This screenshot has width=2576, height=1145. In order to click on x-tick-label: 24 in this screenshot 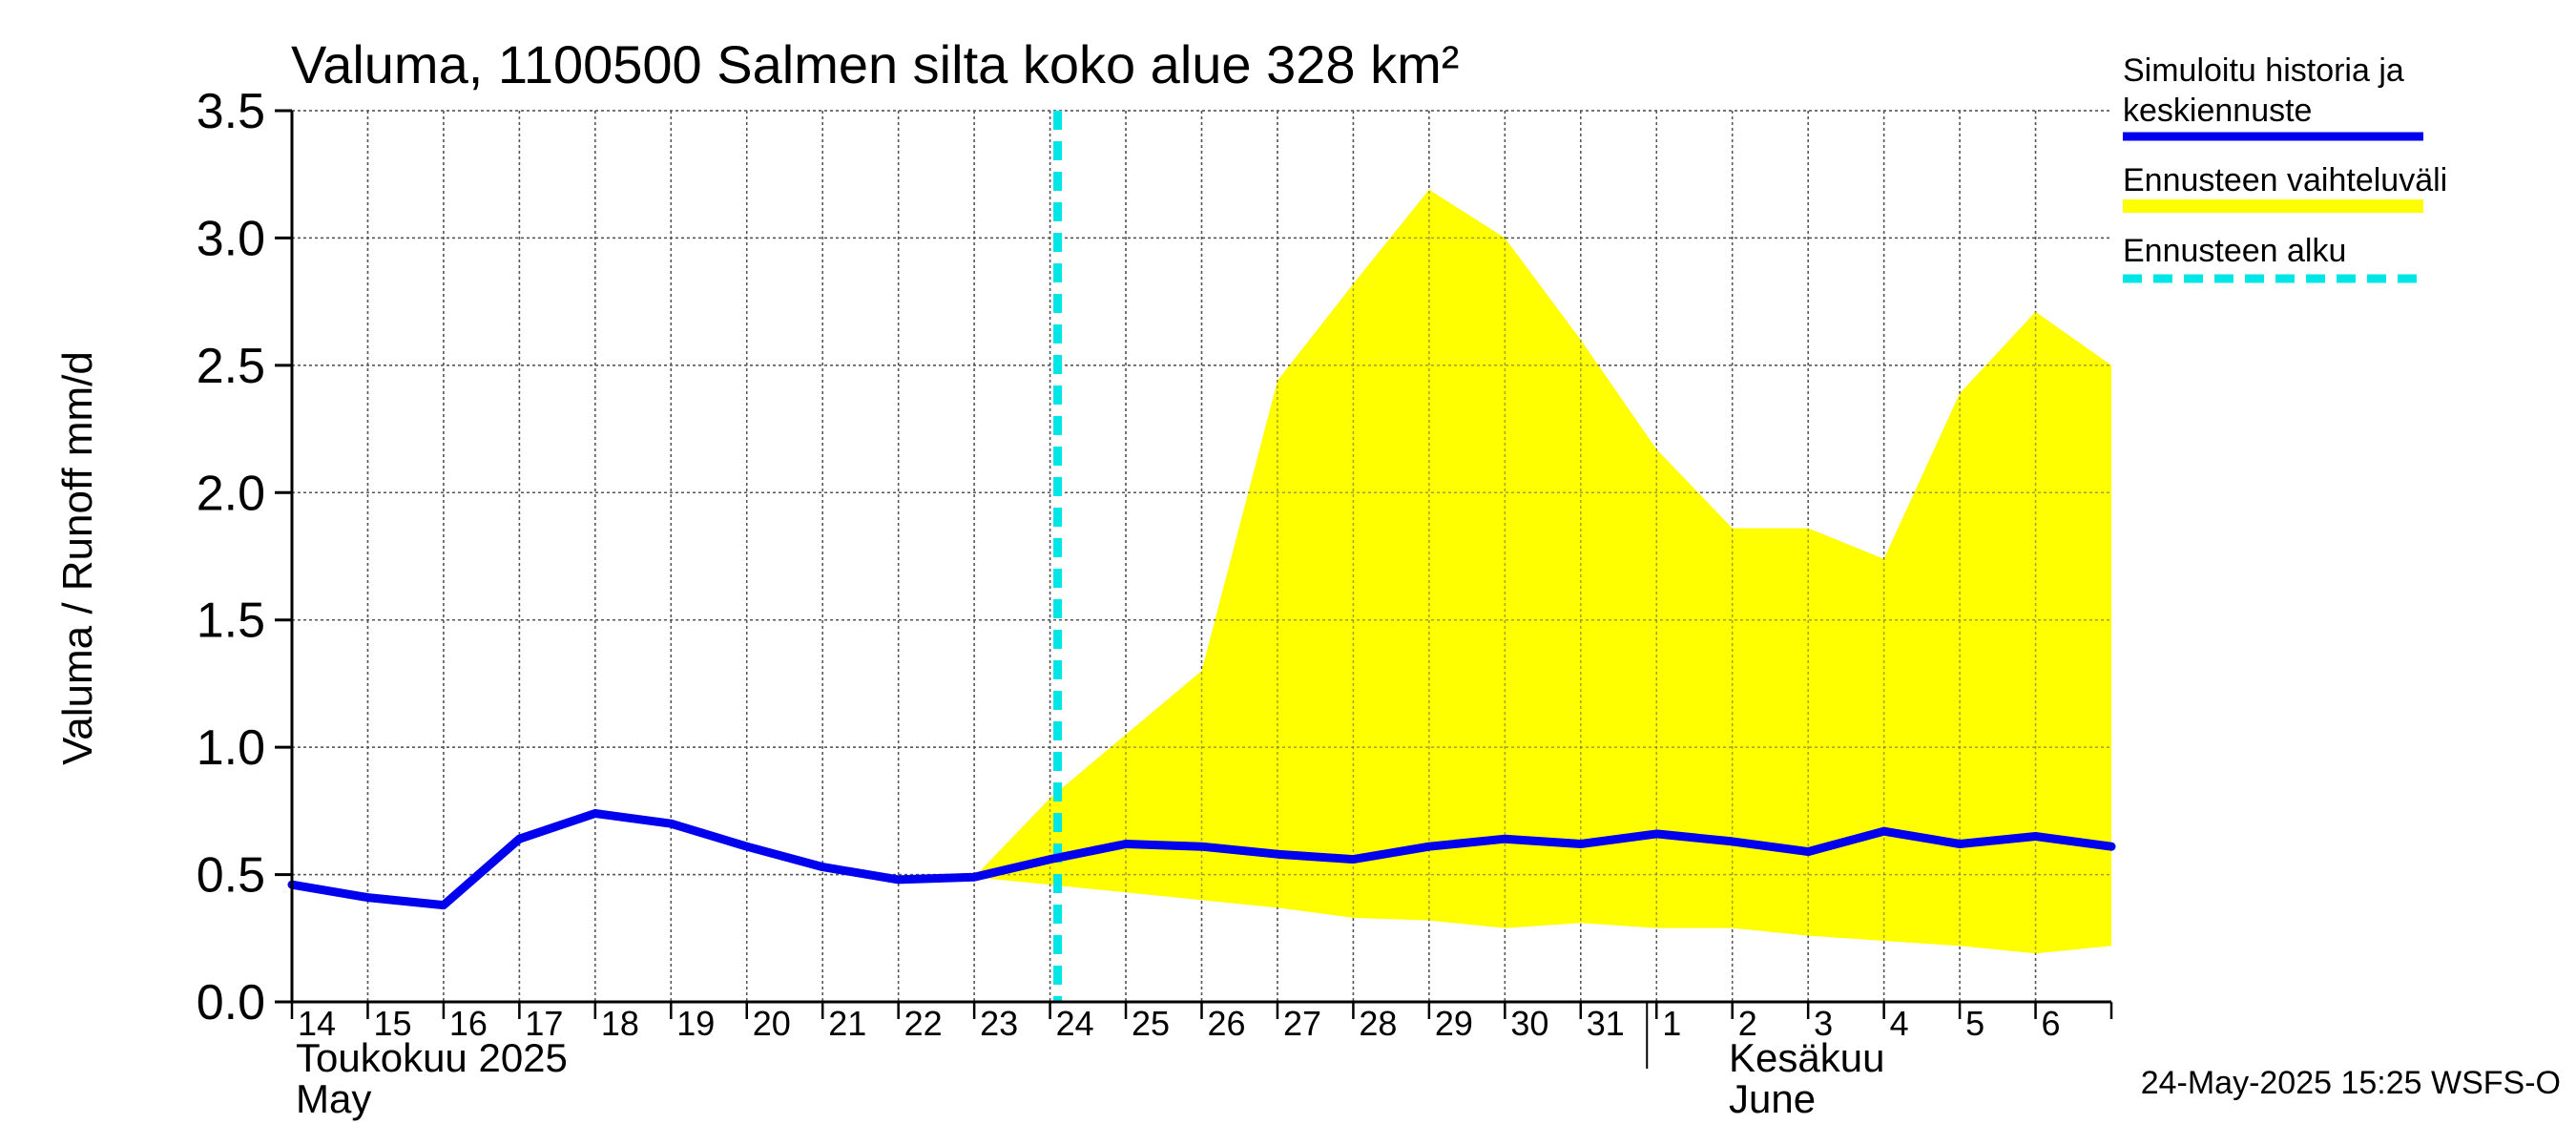, I will do `click(1075, 1023)`.